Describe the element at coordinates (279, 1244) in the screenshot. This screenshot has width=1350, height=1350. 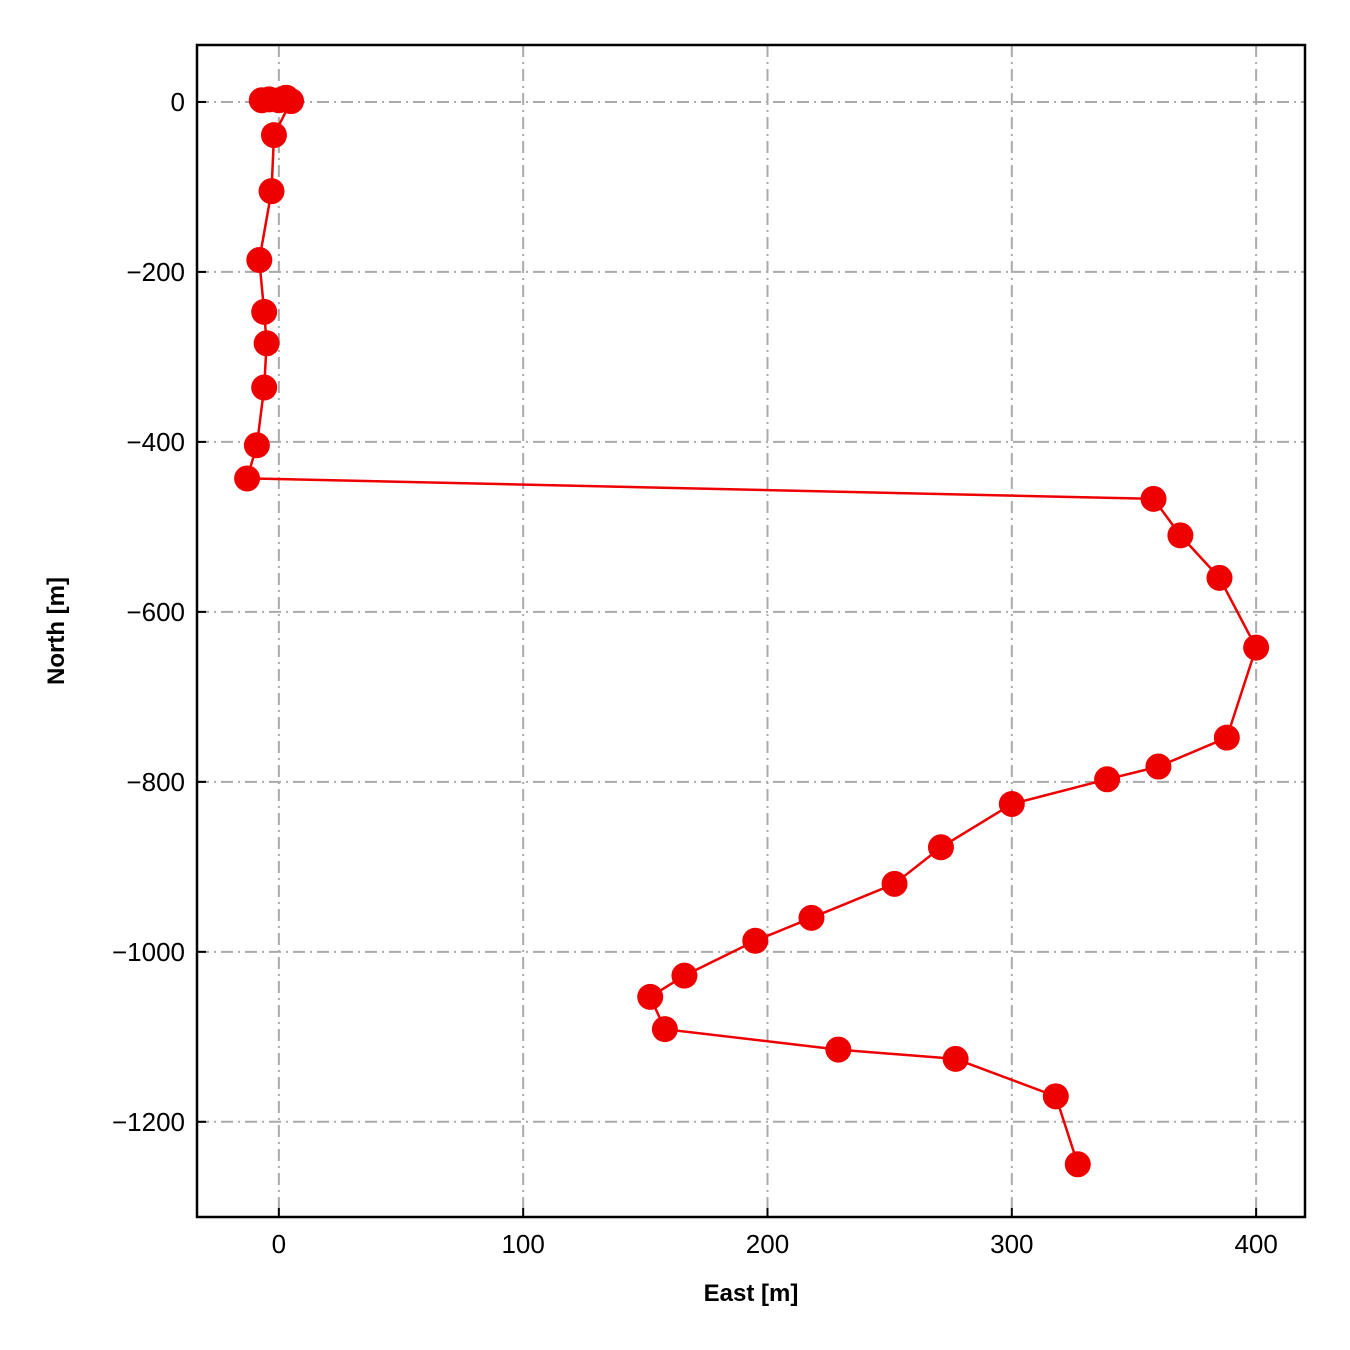
I see `x-tick-label: 0` at that location.